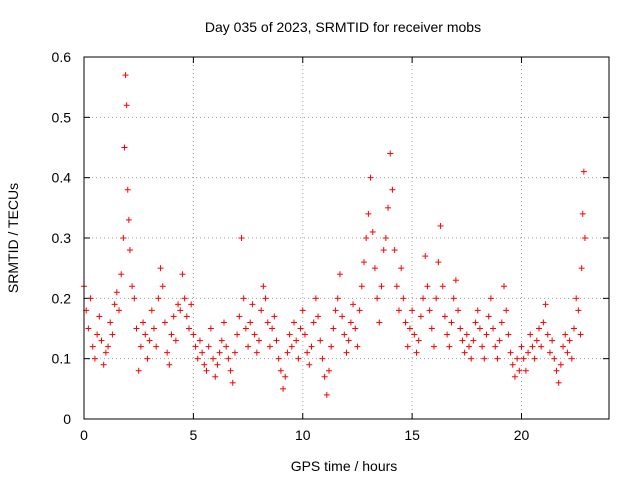 The width and height of the screenshot is (640, 480). I want to click on y-tick-label: 0, so click(67, 419).